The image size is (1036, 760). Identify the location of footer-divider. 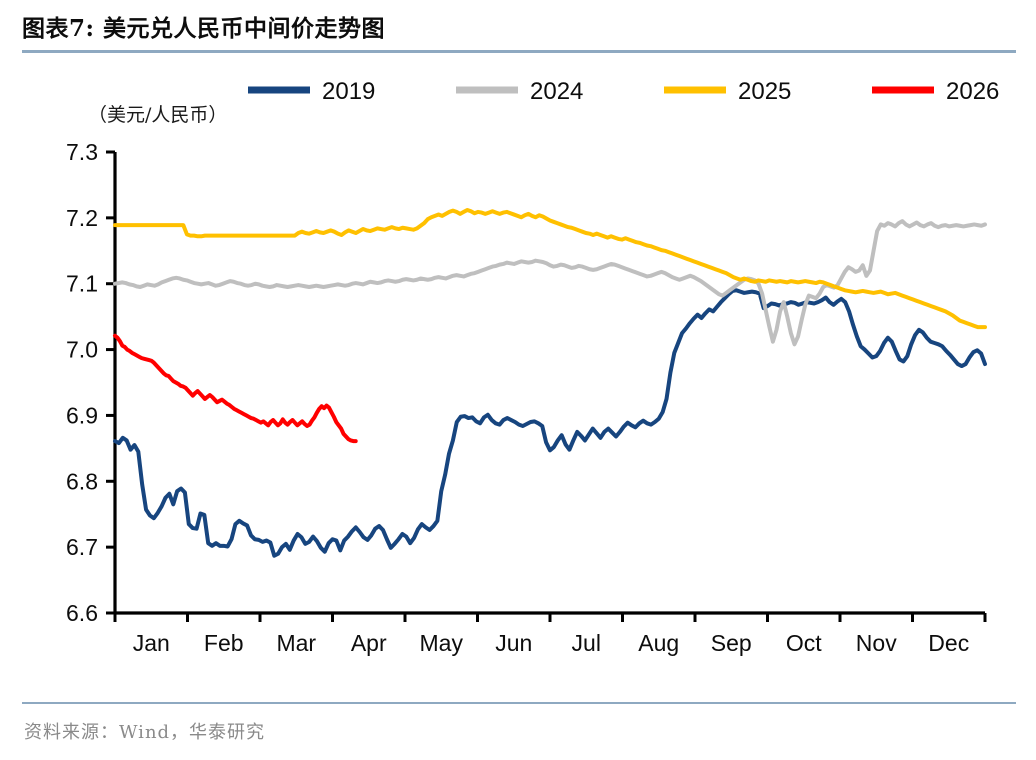
(519, 703).